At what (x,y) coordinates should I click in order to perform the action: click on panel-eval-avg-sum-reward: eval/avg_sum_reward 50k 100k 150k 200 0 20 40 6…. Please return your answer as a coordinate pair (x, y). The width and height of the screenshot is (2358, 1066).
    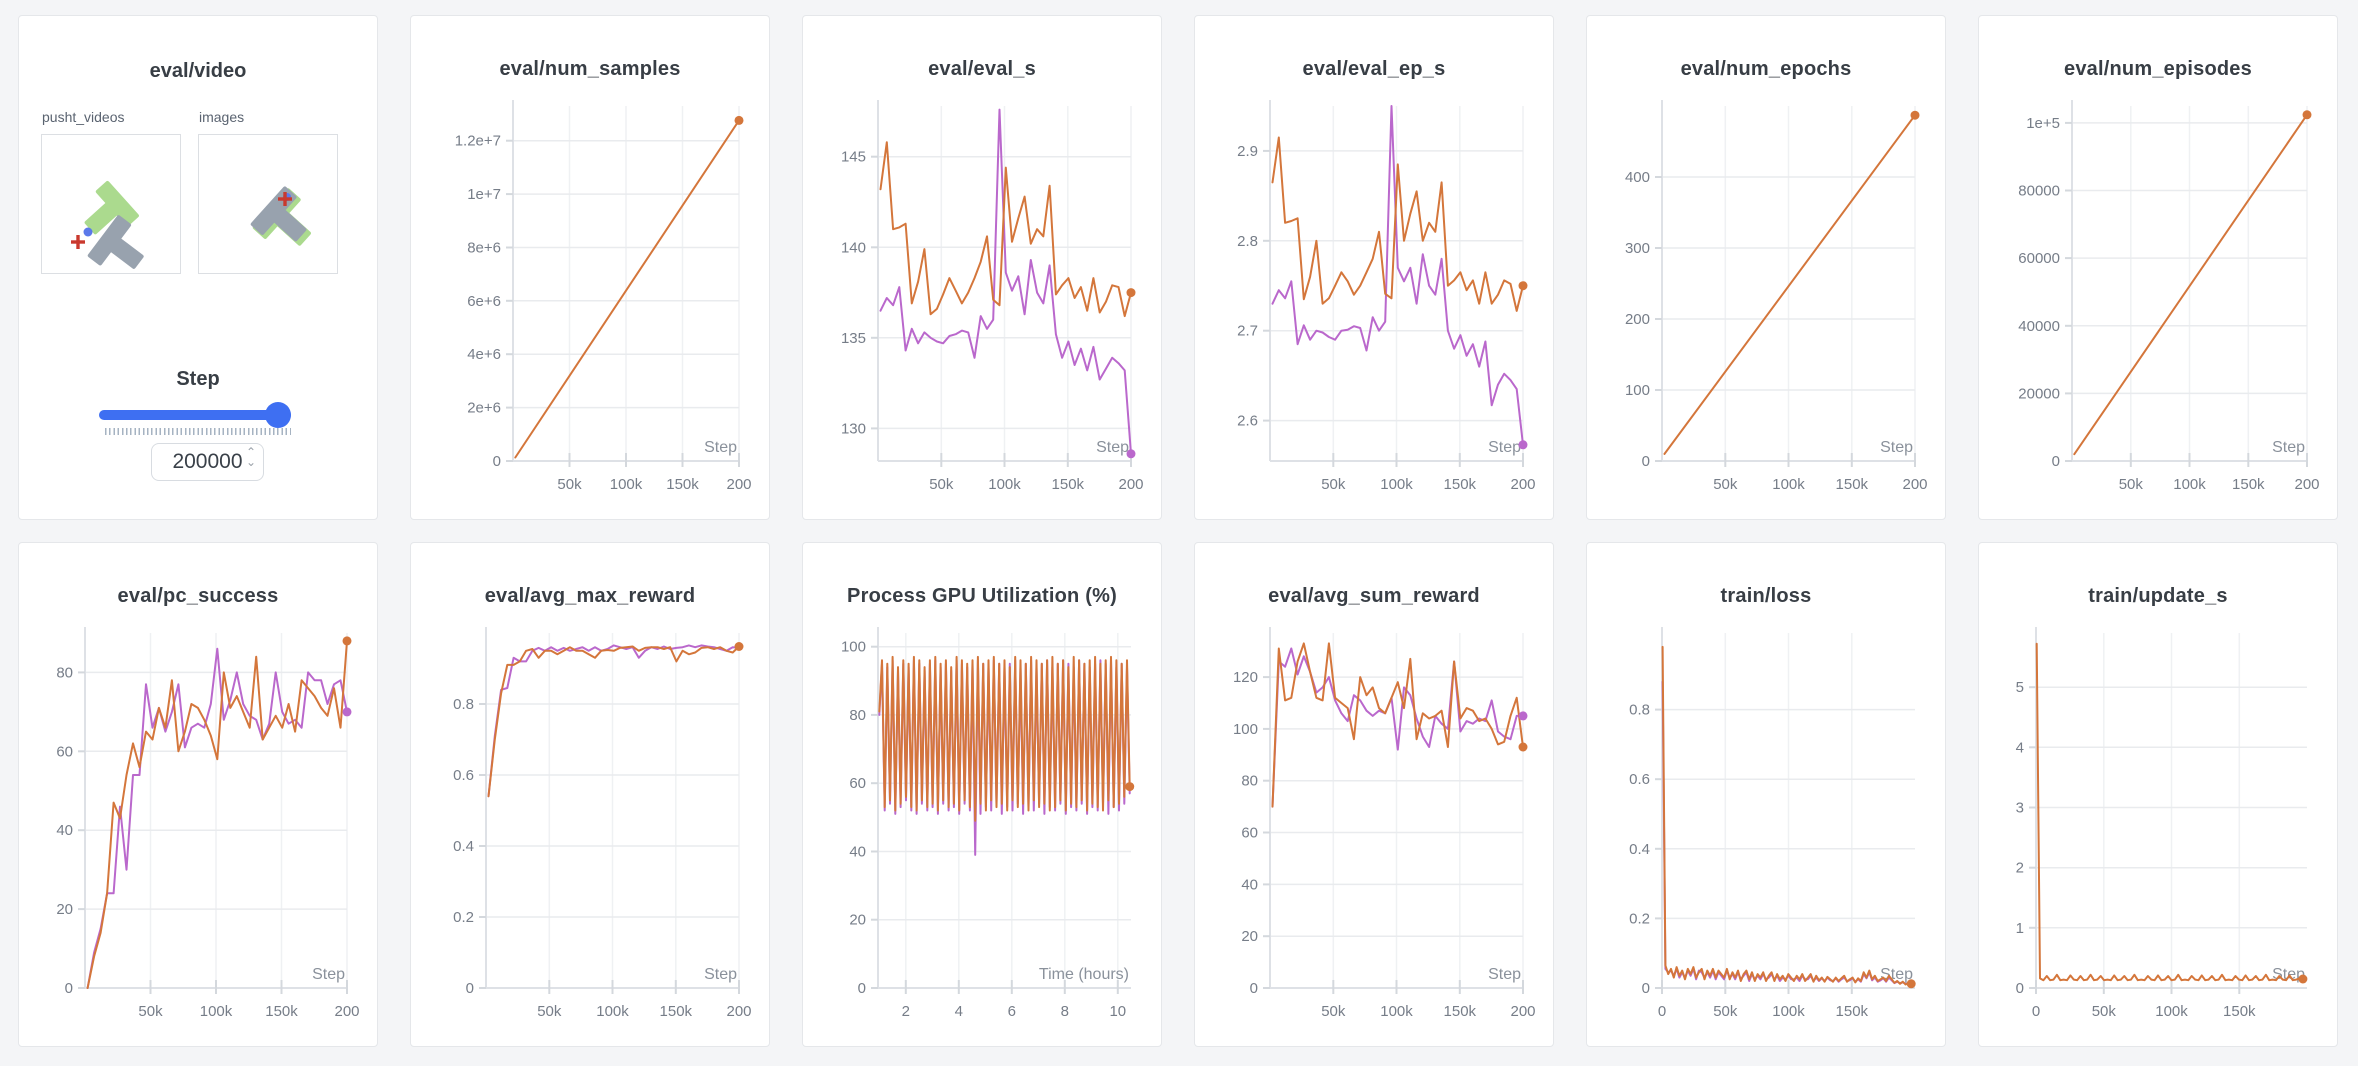
    Looking at the image, I should click on (1374, 794).